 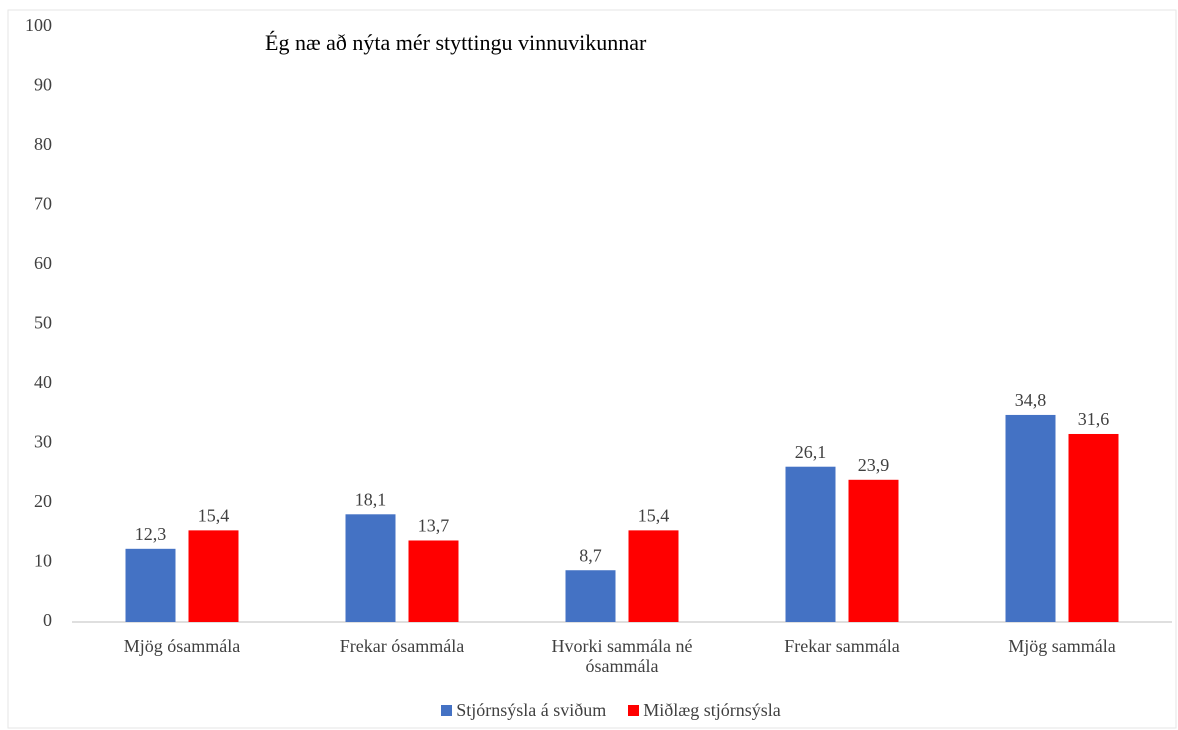 I want to click on legend-item: Stjórnsýsla á sviðum, so click(x=523, y=710).